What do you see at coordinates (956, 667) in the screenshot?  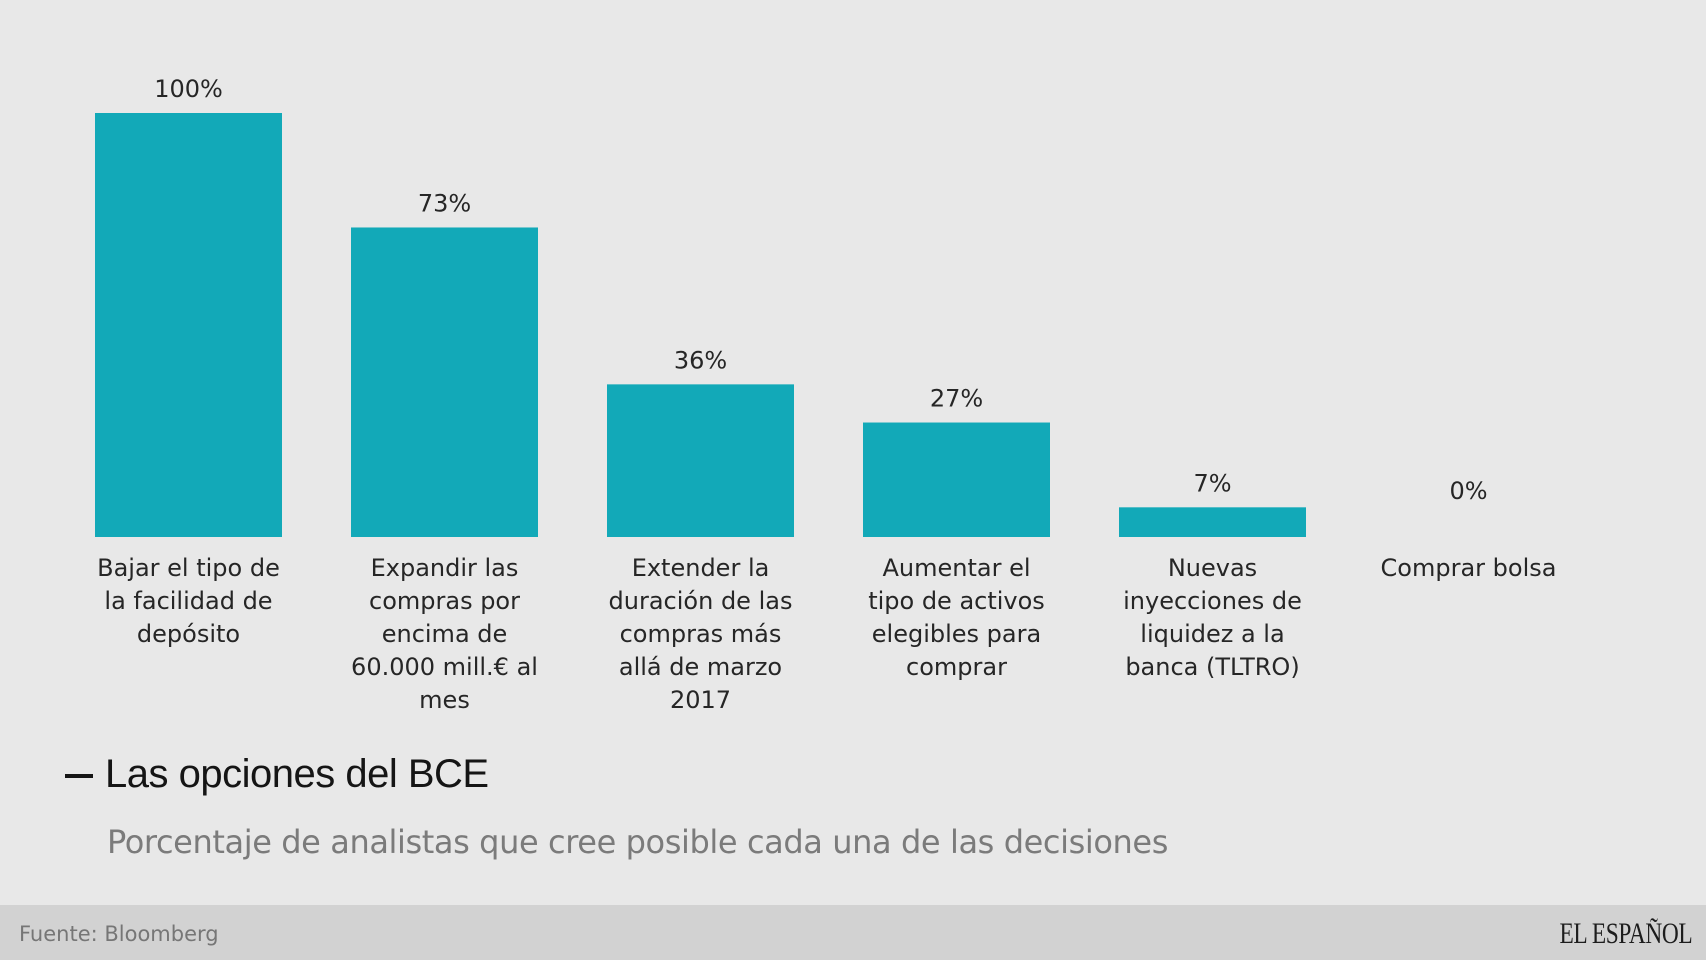 I see `category-label-line: comprar` at bounding box center [956, 667].